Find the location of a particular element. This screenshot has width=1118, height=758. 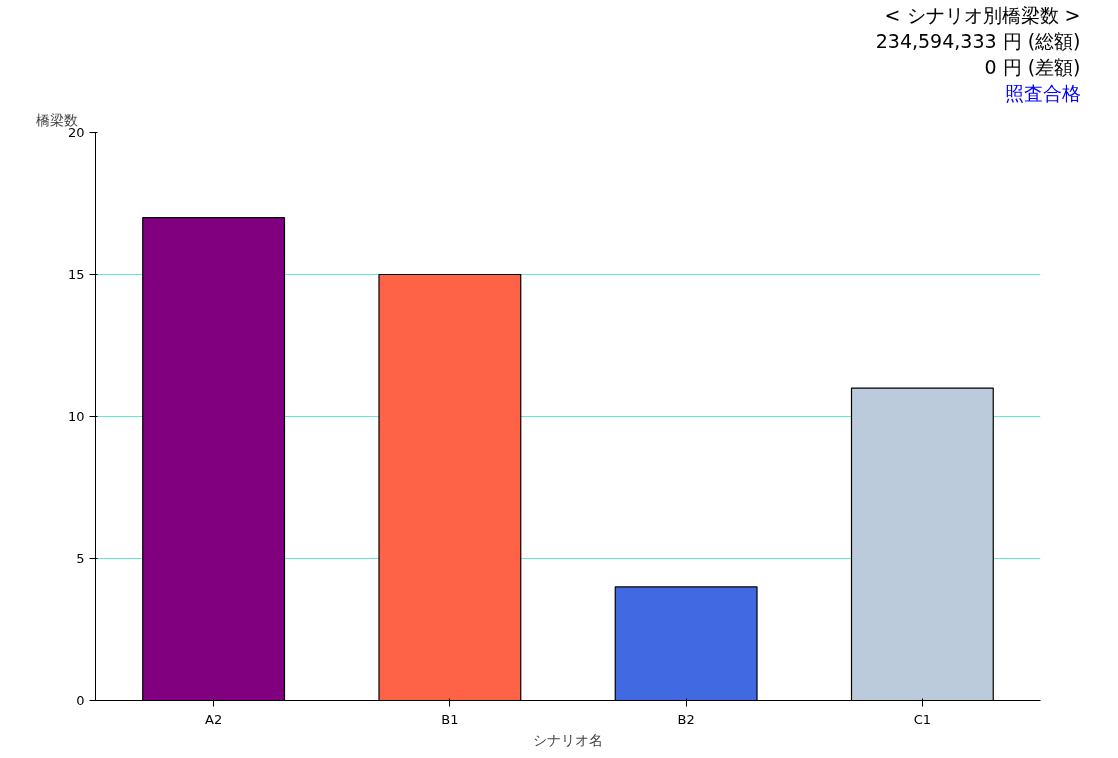

y-tick-label: 20 is located at coordinates (76, 132).